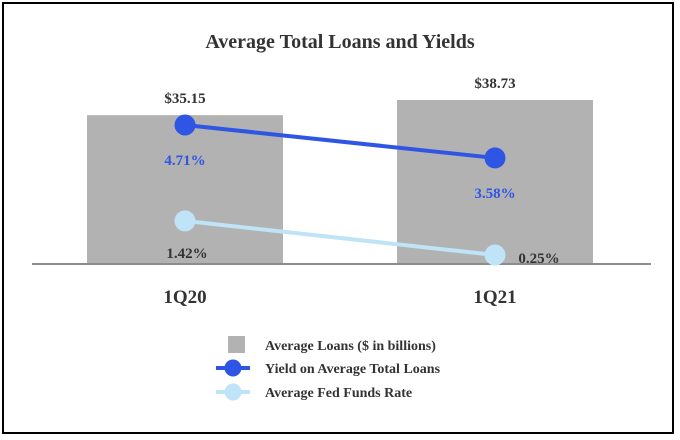 This screenshot has width=680, height=440. I want to click on legend-label: Average Fed Funds Rate, so click(338, 393).